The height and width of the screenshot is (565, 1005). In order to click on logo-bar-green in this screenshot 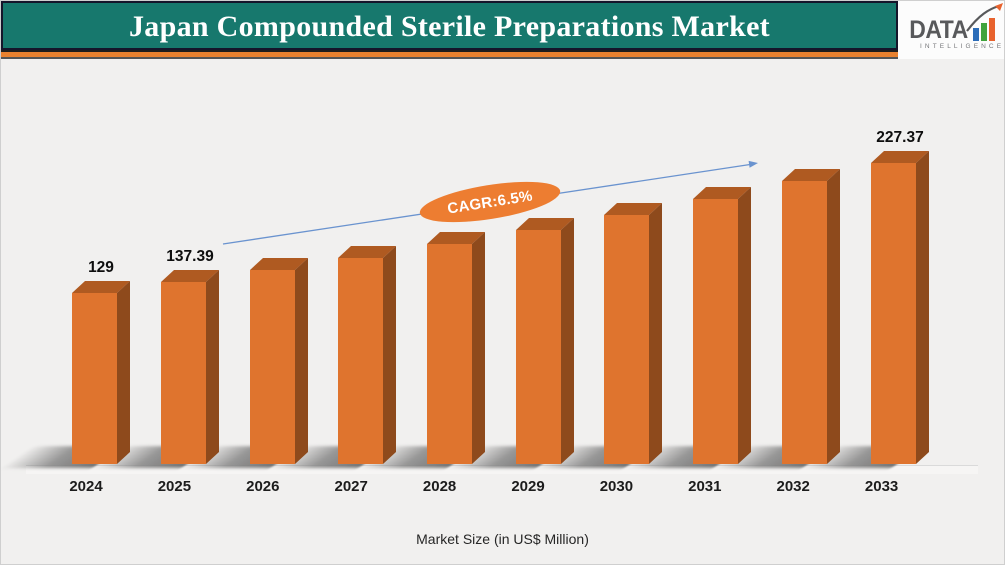, I will do `click(983, 31)`.